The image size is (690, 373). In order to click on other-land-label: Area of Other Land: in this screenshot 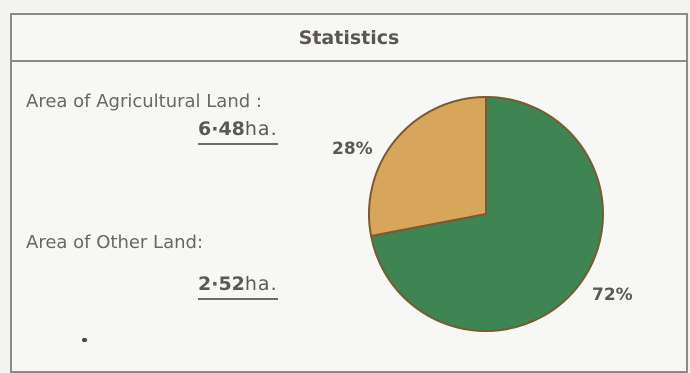, I will do `click(115, 242)`.